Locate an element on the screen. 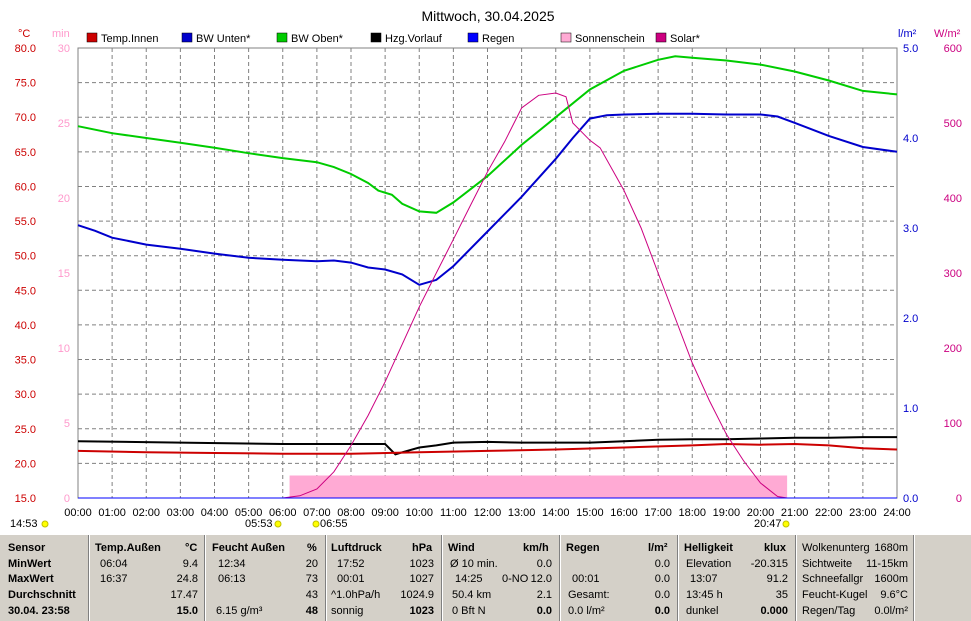 This screenshot has width=971, height=621. wind-dist-val: 2.1 is located at coordinates (544, 595).